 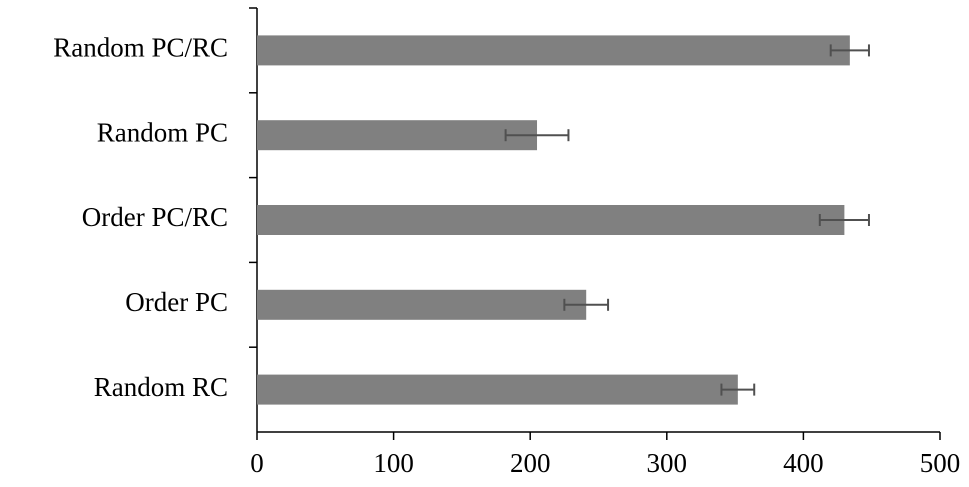 I want to click on y-tick-label: Random PC, so click(x=162, y=132).